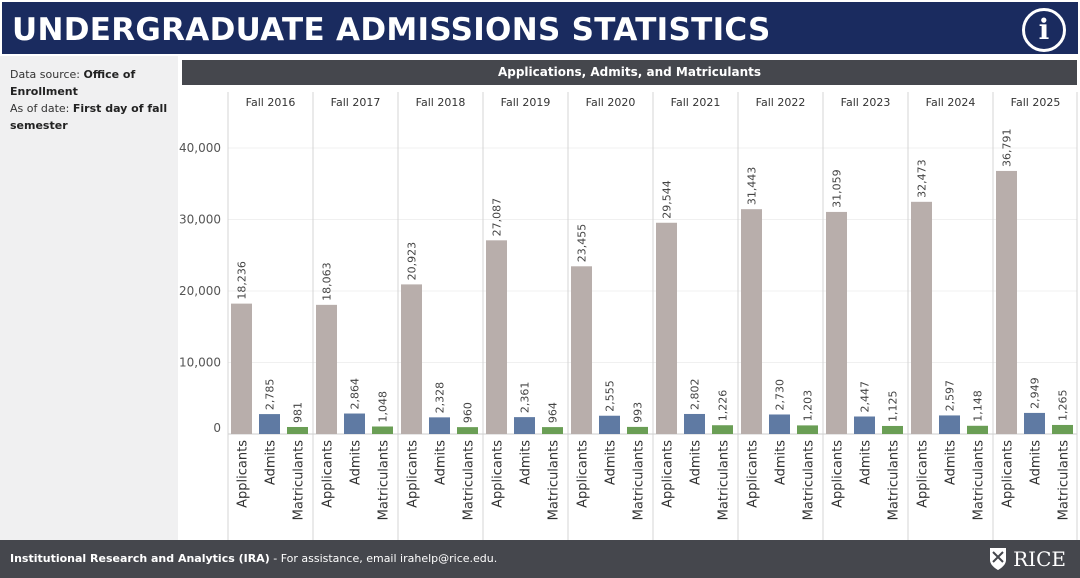  Describe the element at coordinates (242, 280) in the screenshot. I see `data-label: 18,236` at that location.